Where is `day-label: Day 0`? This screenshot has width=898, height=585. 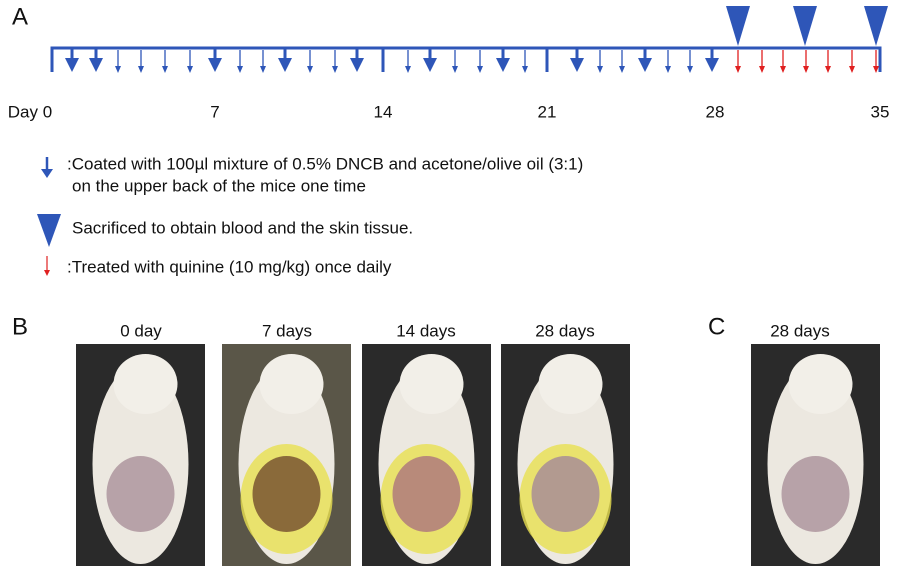 day-label: Day 0 is located at coordinates (30, 111).